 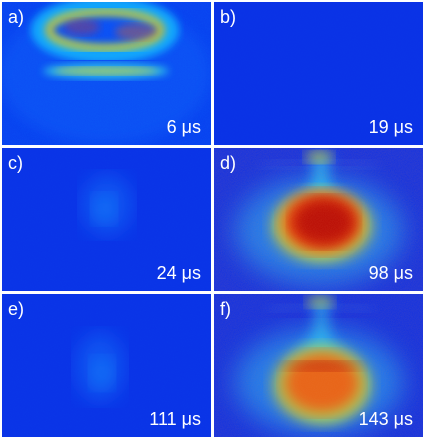 What do you see at coordinates (16, 309) in the screenshot?
I see `panel-label: e)` at bounding box center [16, 309].